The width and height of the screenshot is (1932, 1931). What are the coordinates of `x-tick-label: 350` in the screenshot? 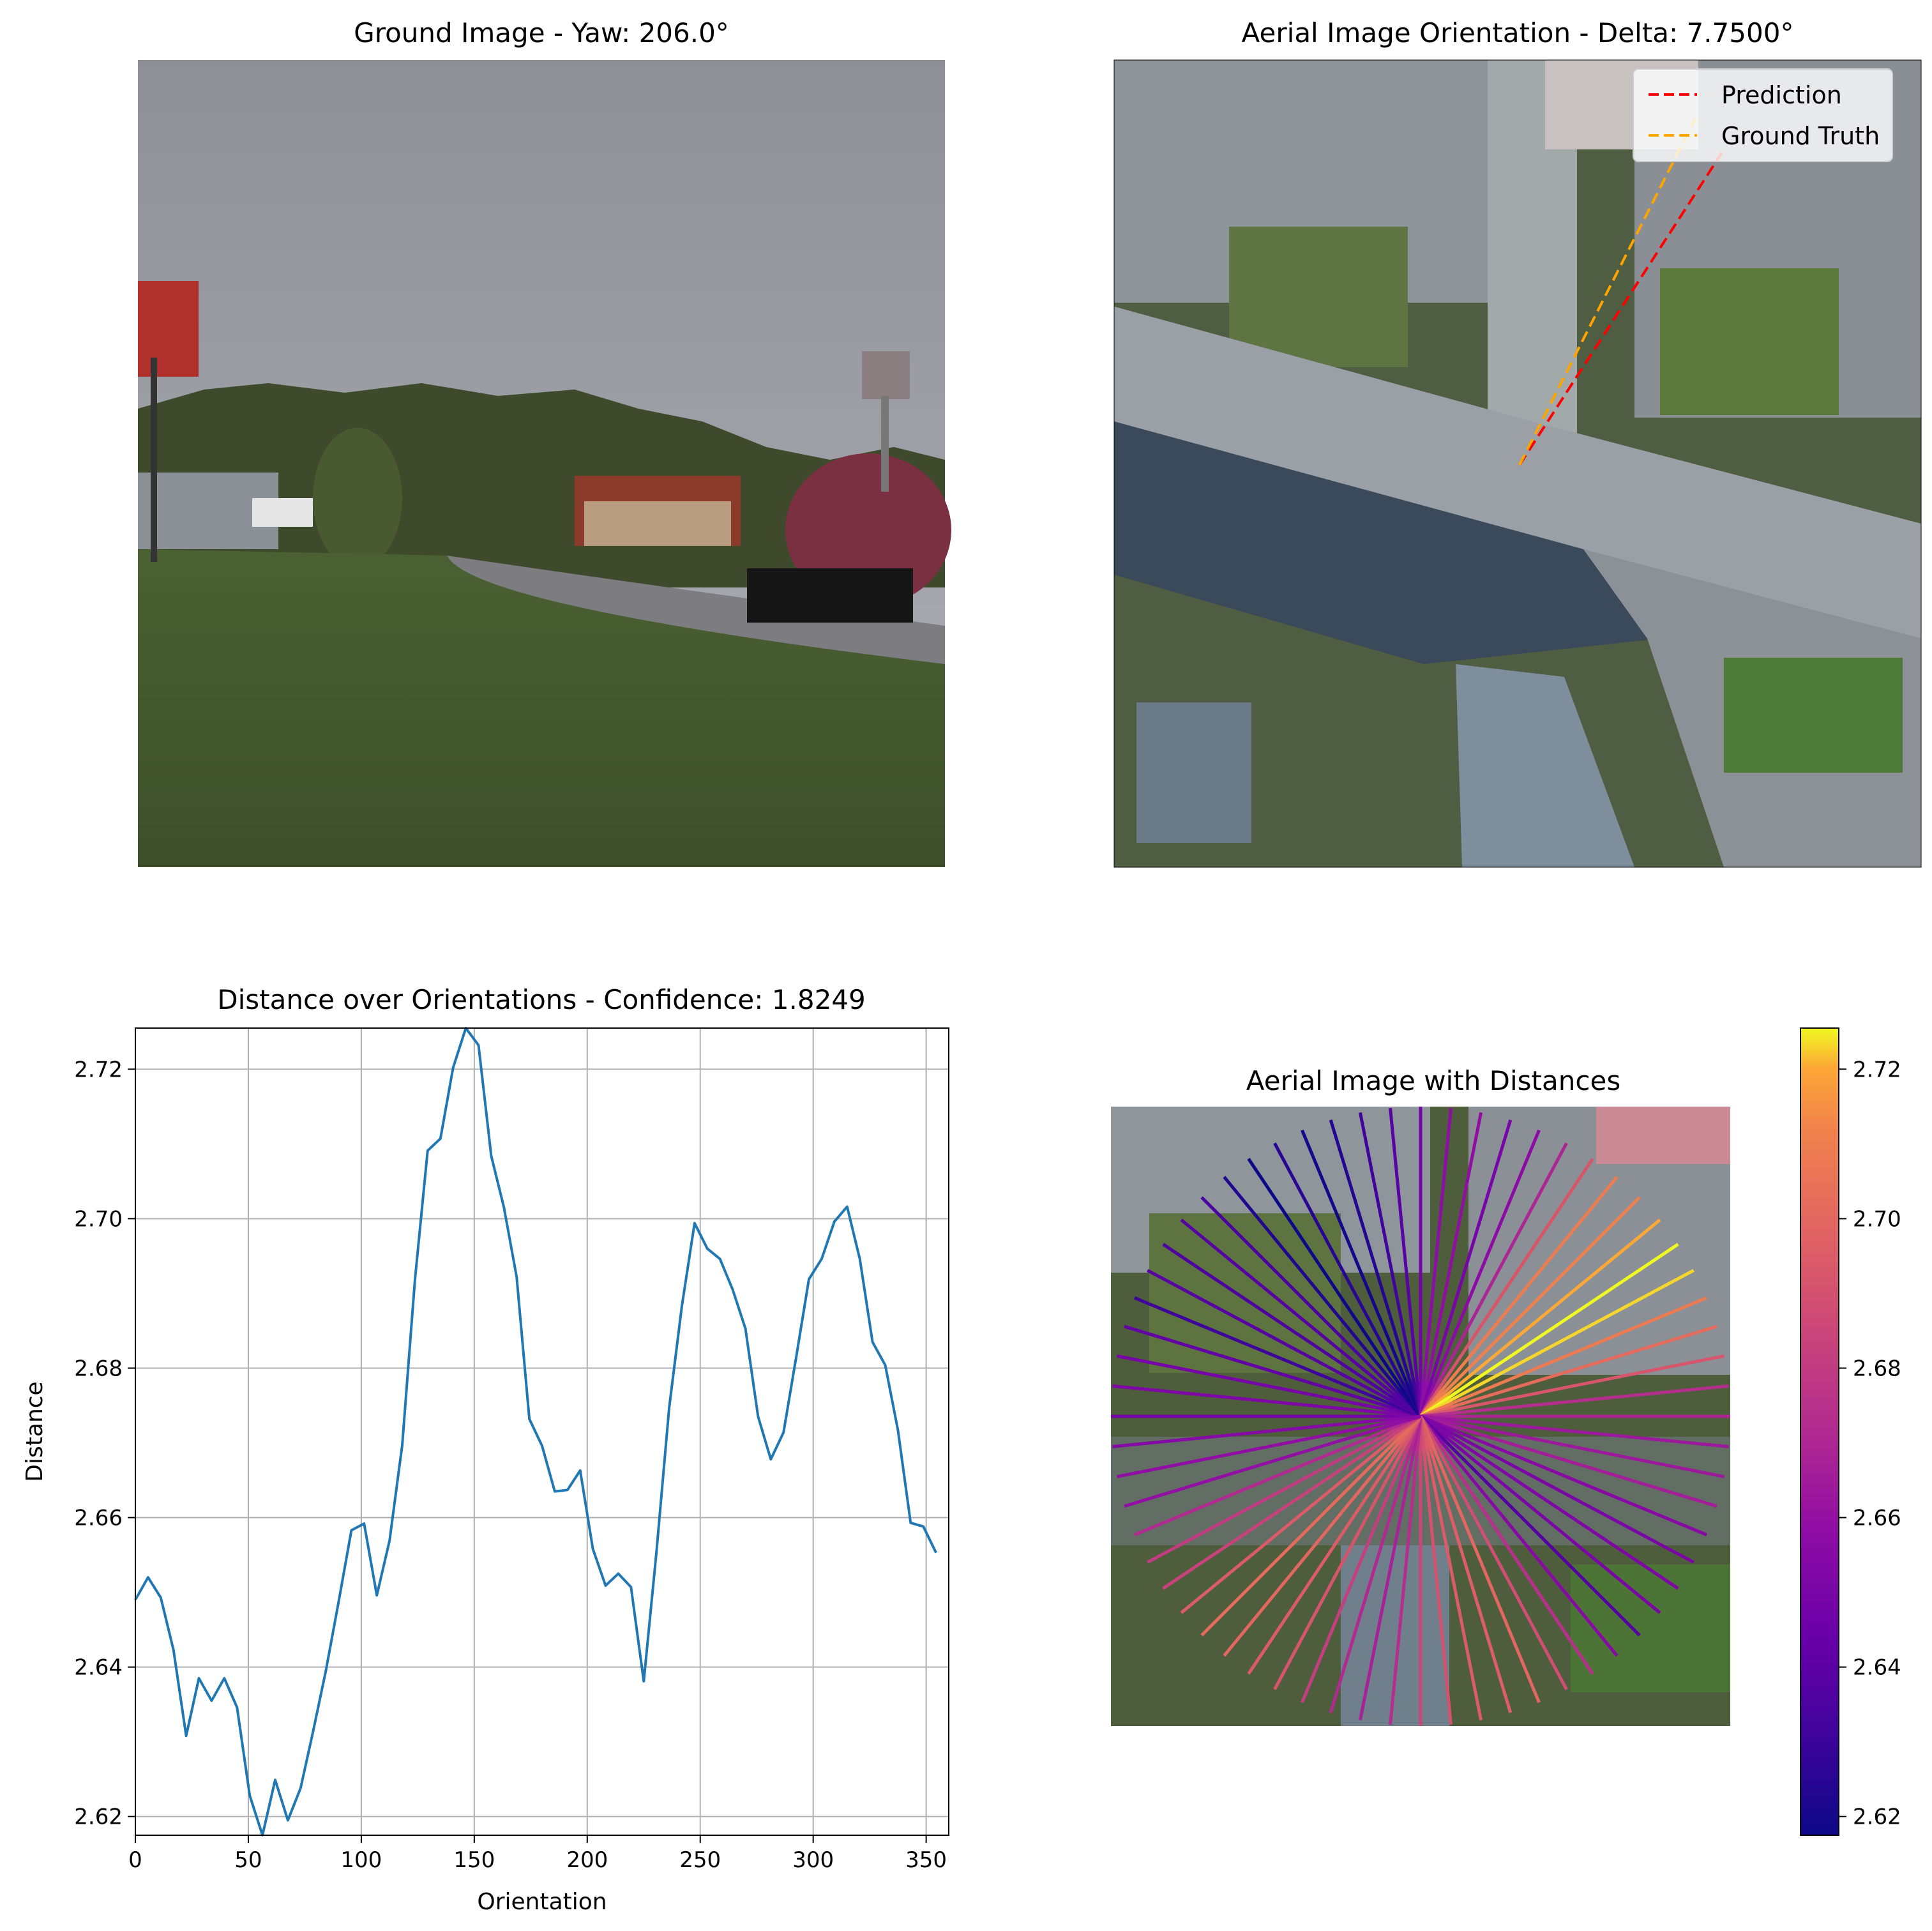 It's located at (926, 1860).